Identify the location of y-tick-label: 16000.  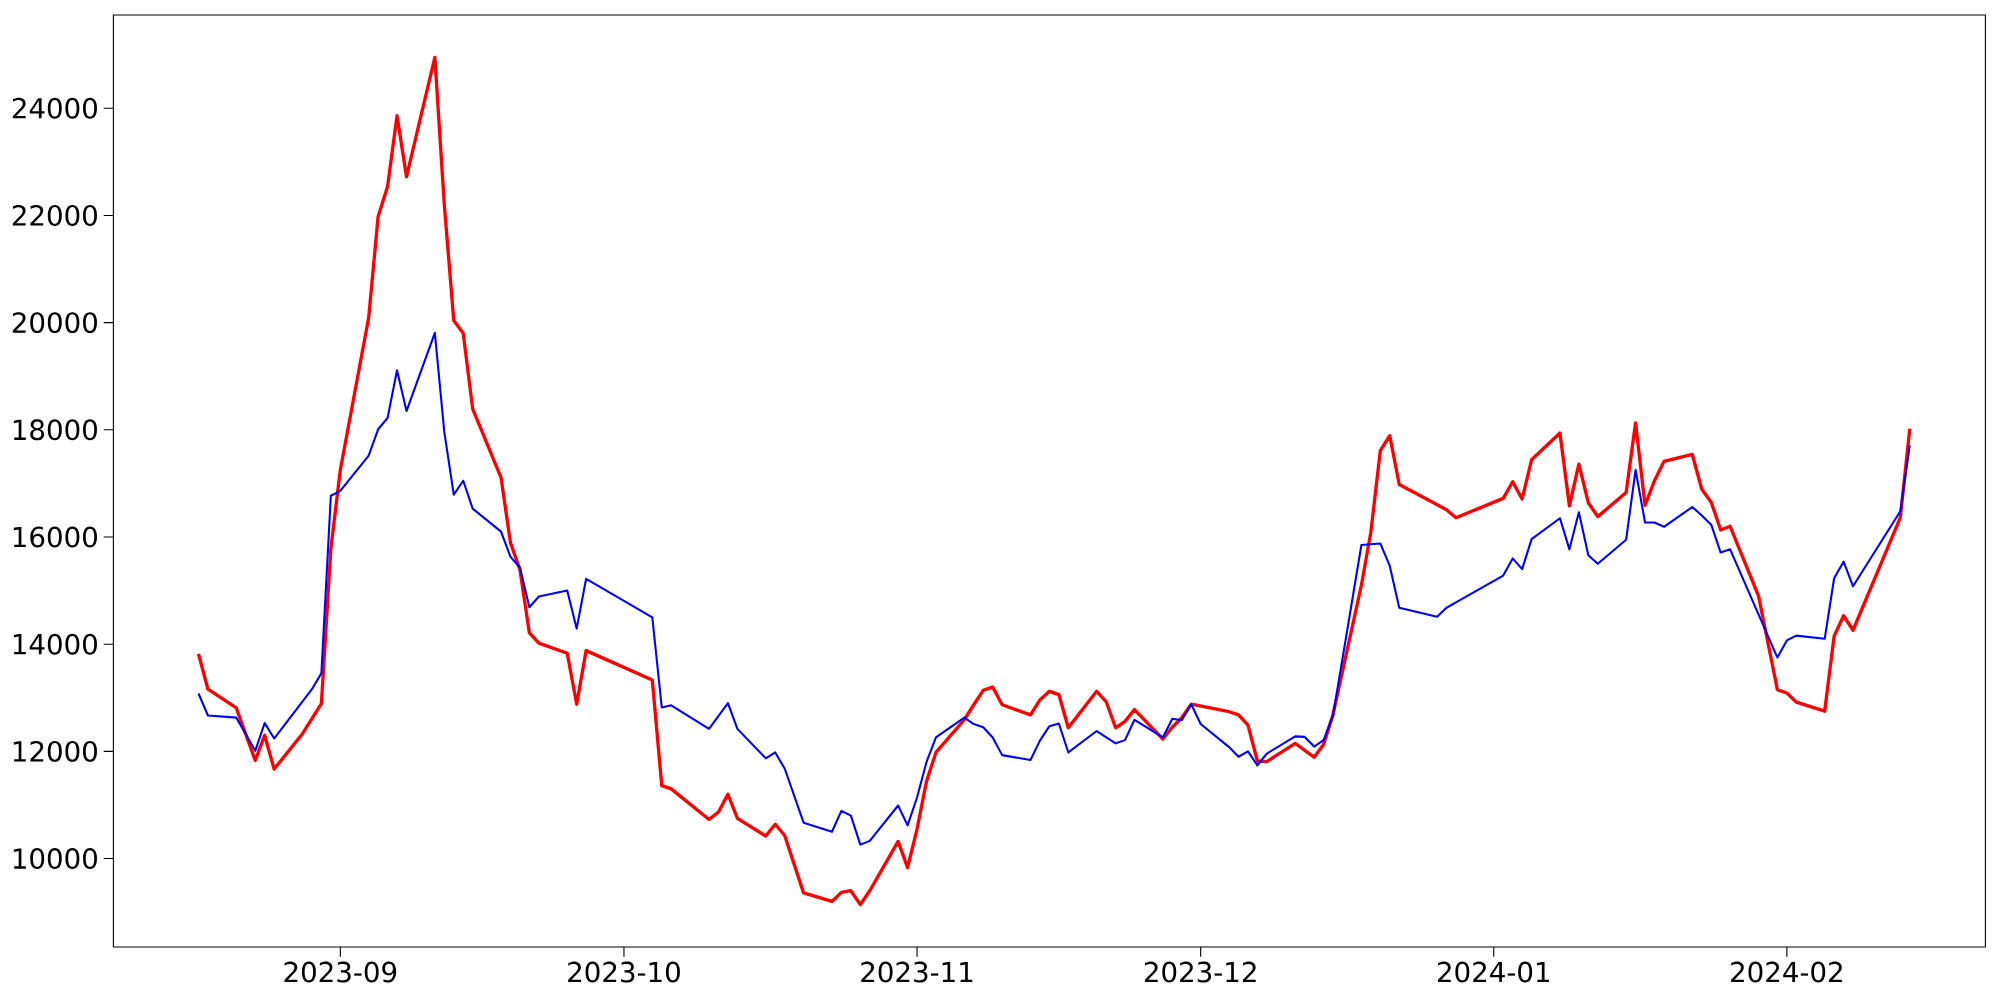
(55, 537).